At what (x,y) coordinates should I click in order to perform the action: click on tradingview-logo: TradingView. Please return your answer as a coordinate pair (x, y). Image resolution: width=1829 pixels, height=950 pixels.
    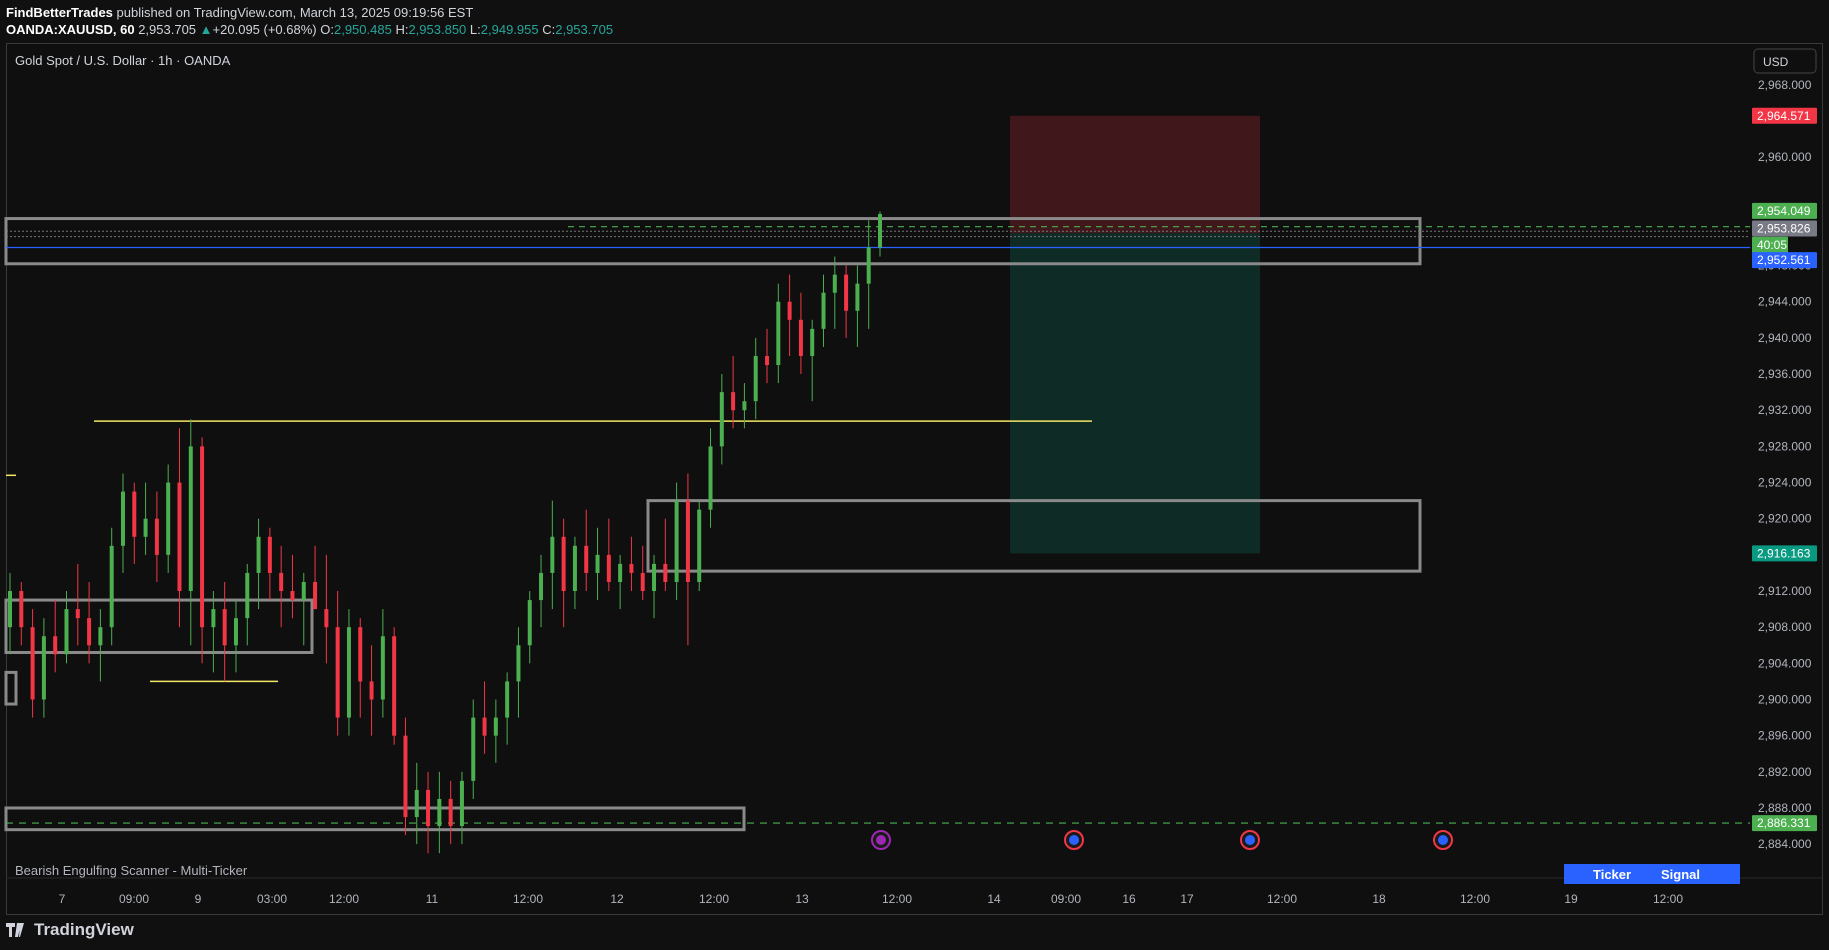
    Looking at the image, I should click on (70, 930).